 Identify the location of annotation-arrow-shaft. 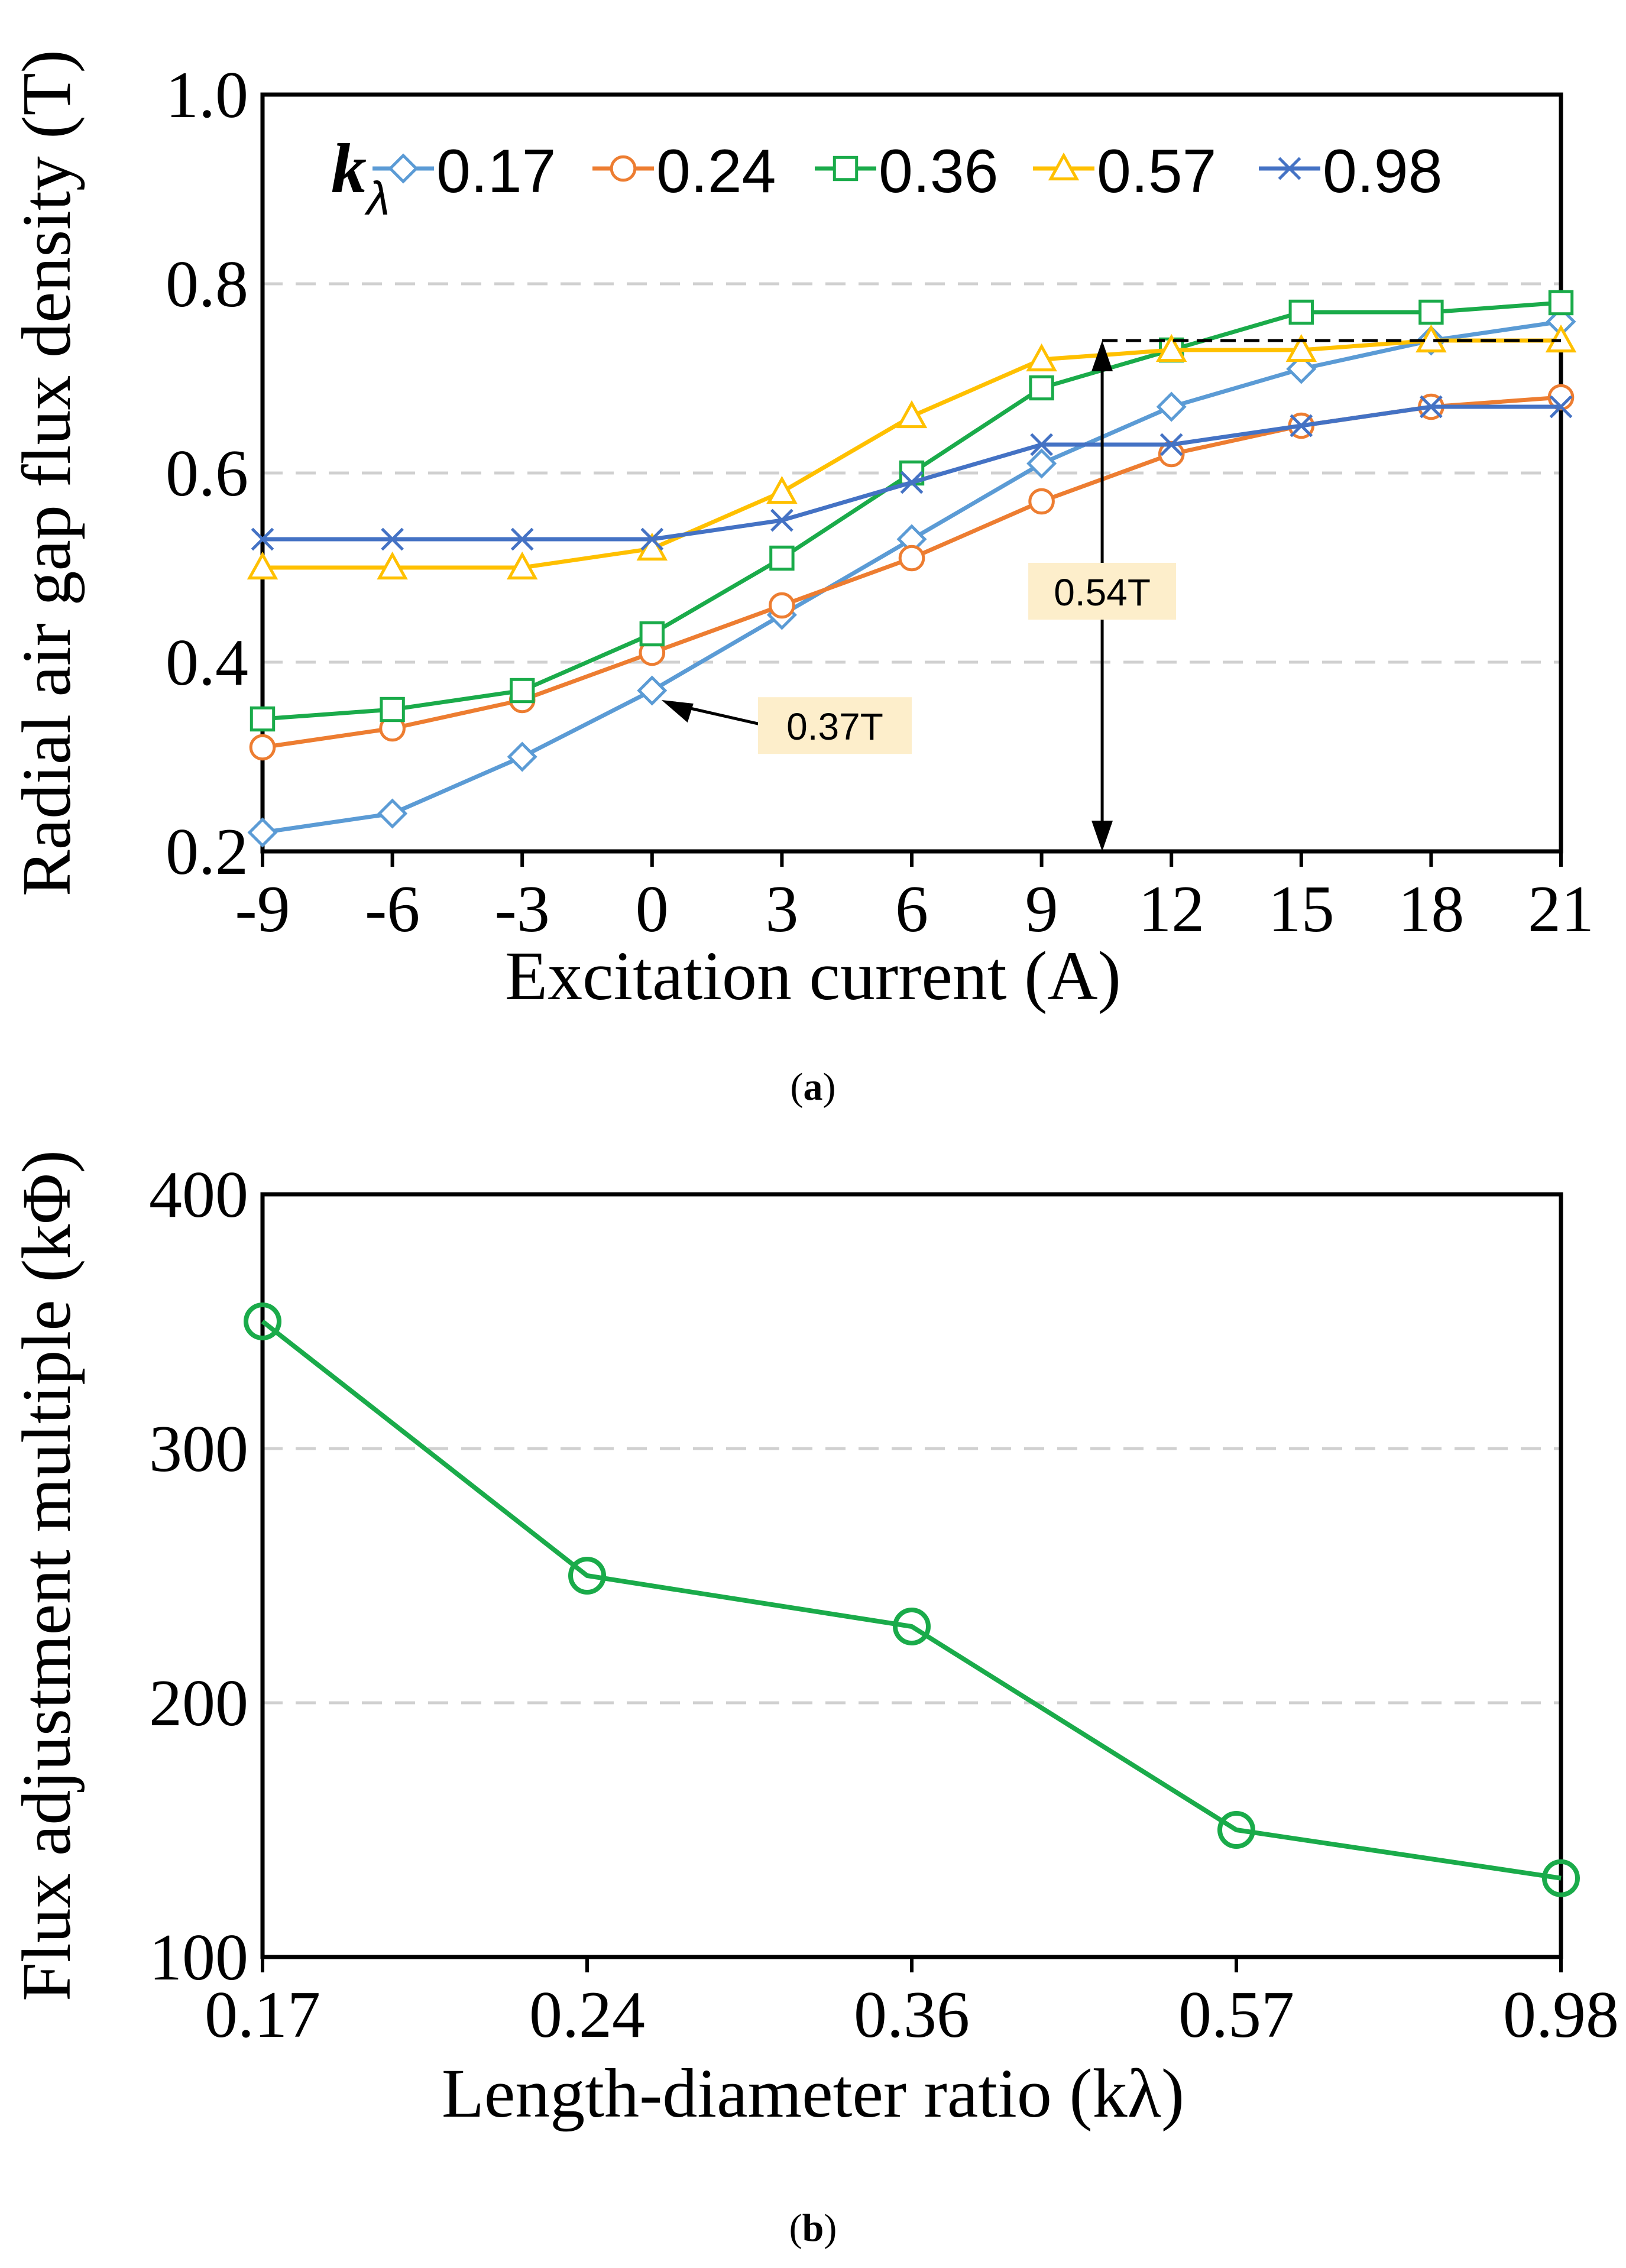
(723, 716).